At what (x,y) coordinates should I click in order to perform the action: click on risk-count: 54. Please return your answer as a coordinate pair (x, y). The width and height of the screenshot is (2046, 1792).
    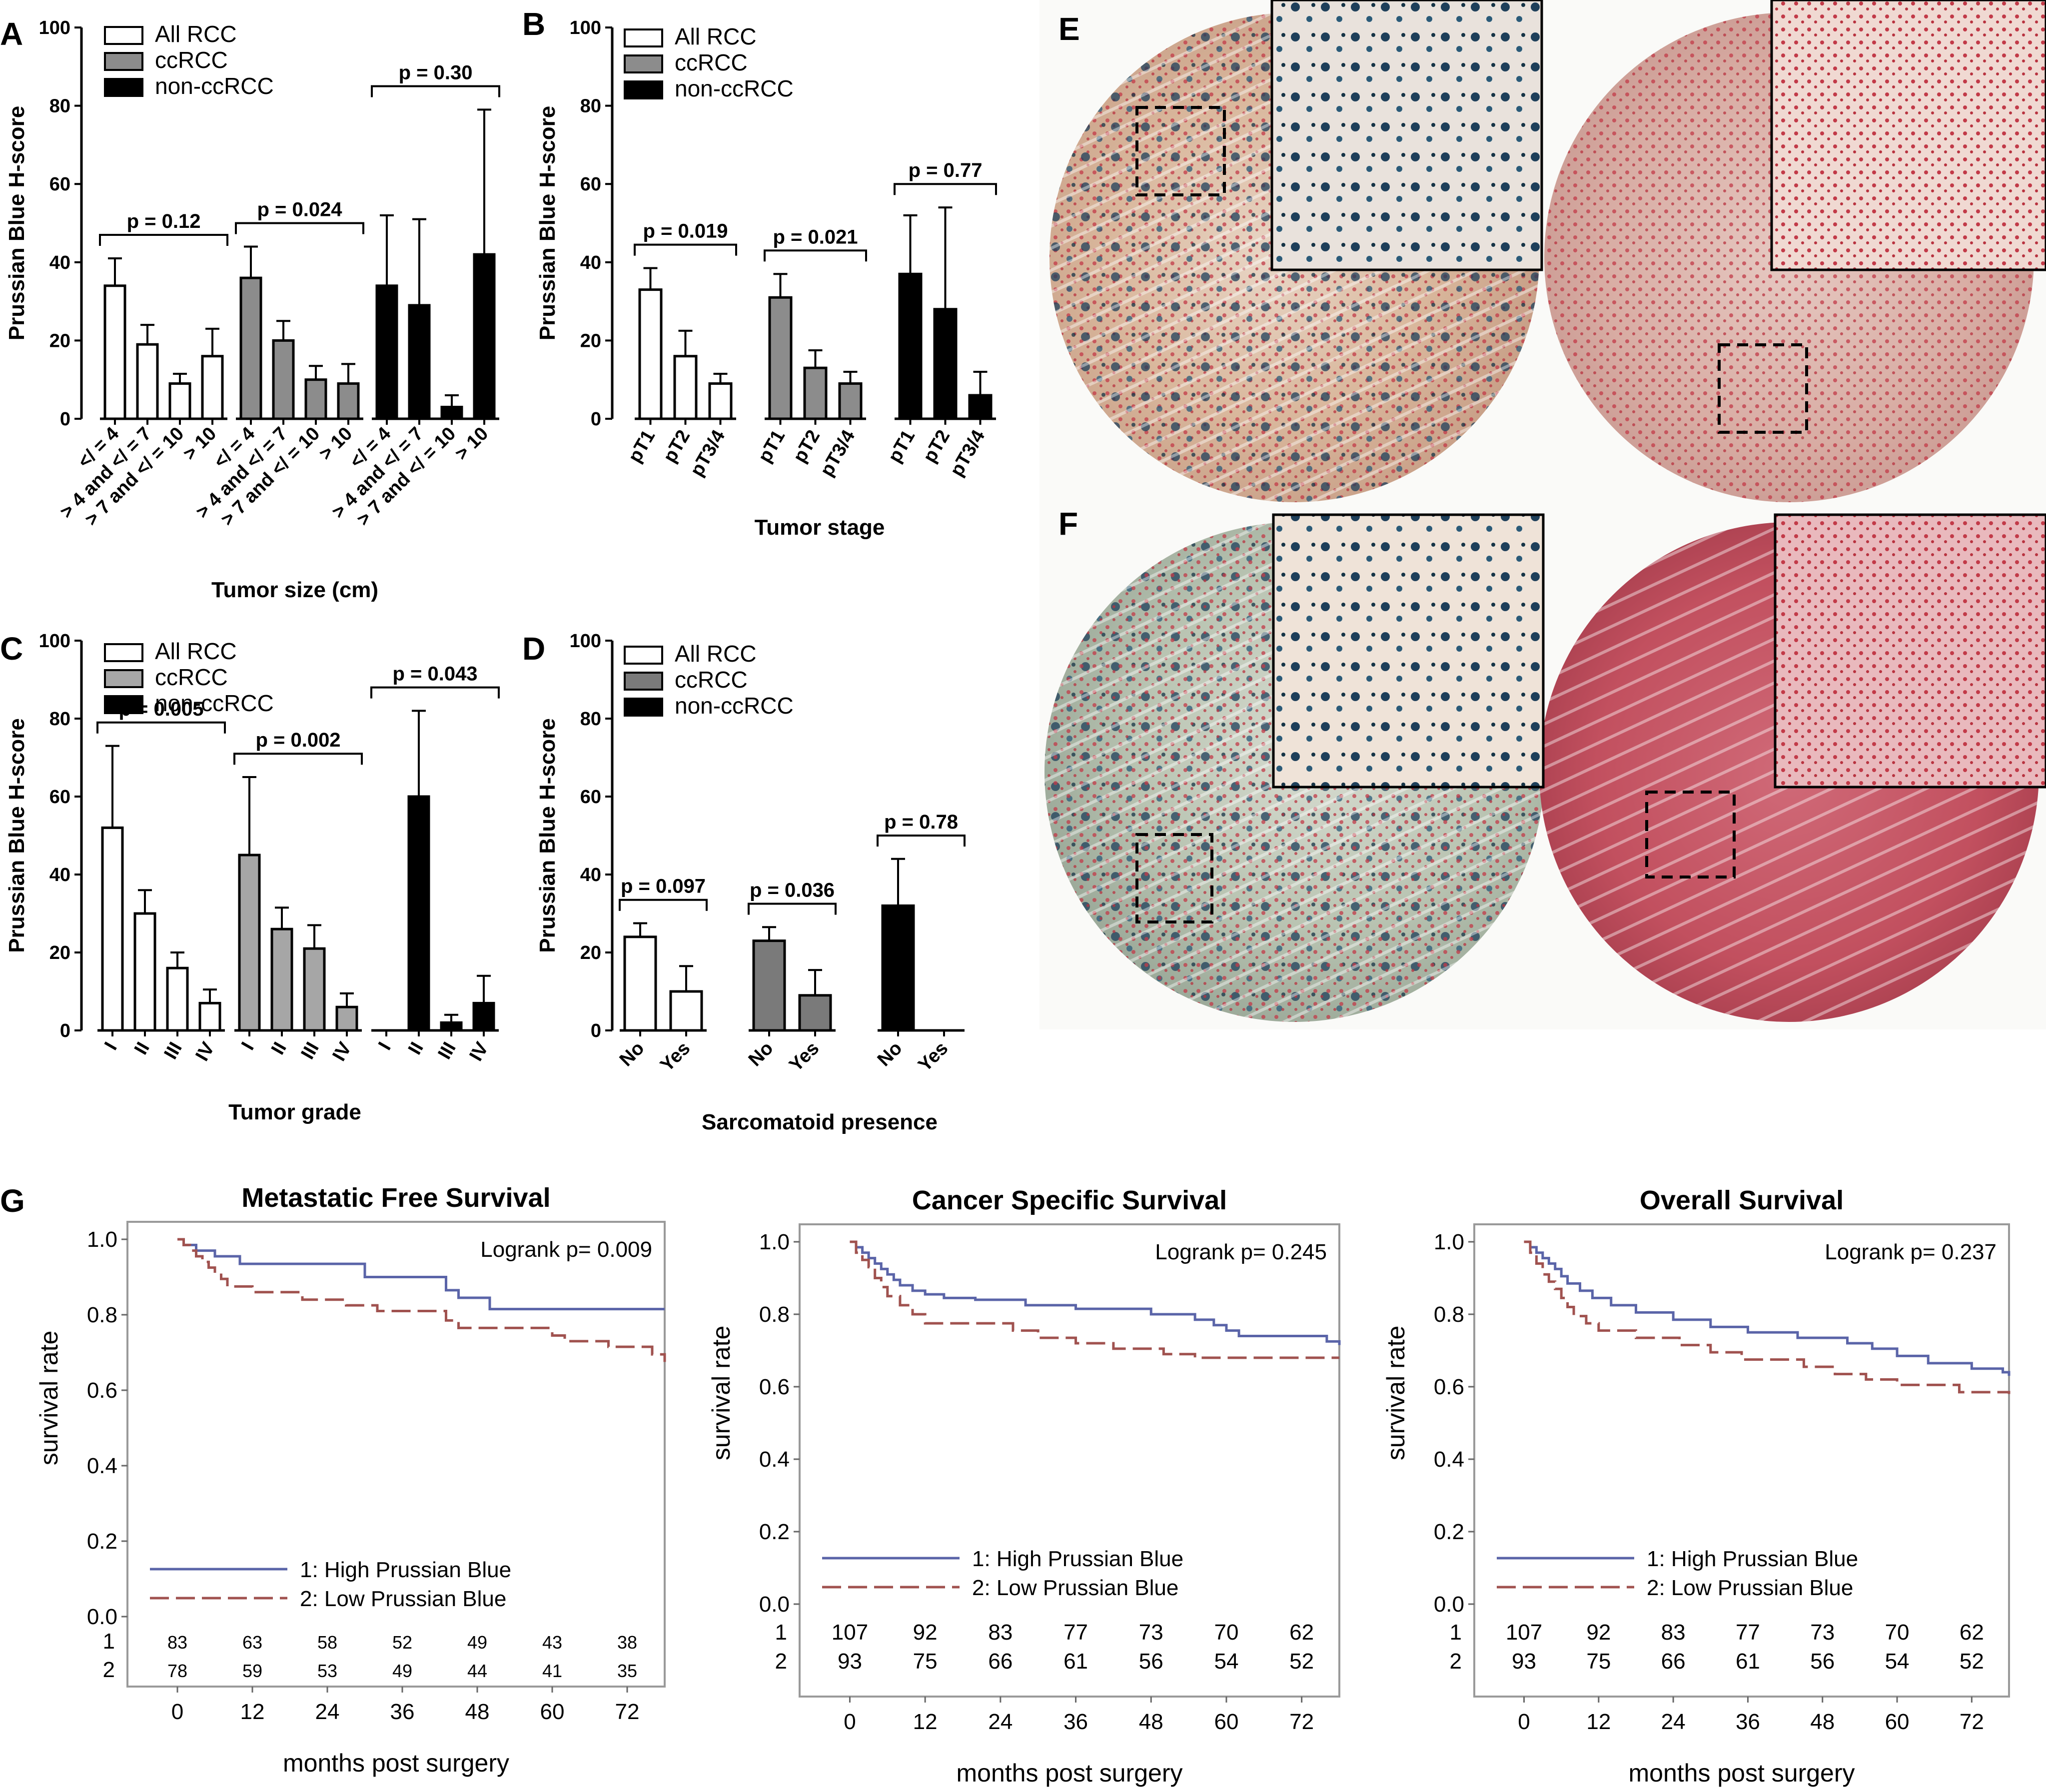
    Looking at the image, I should click on (1898, 1661).